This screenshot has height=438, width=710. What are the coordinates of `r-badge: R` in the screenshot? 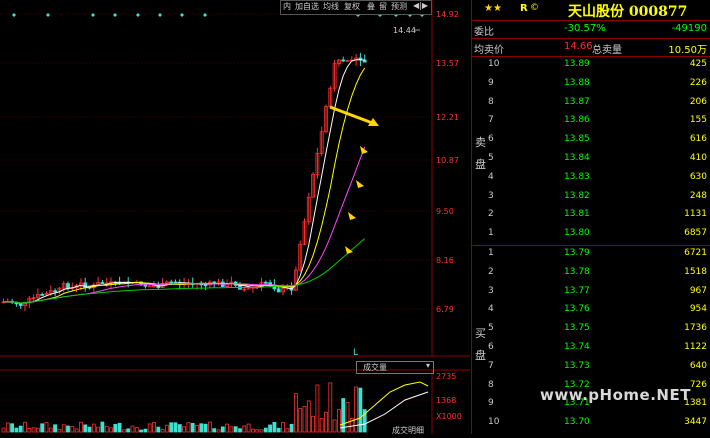 It's located at (524, 8).